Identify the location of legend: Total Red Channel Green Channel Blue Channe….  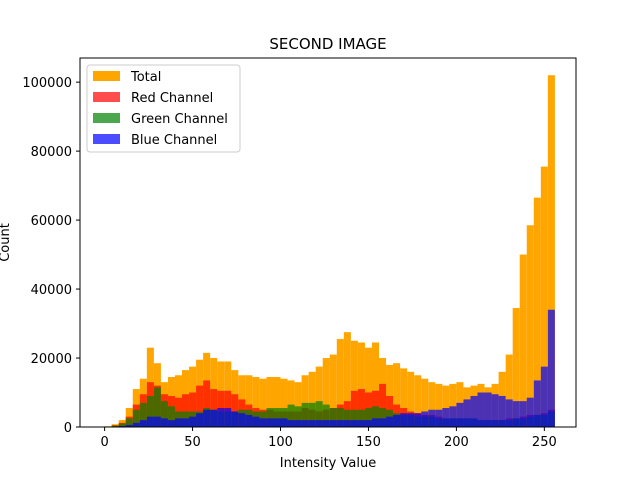
(163, 108).